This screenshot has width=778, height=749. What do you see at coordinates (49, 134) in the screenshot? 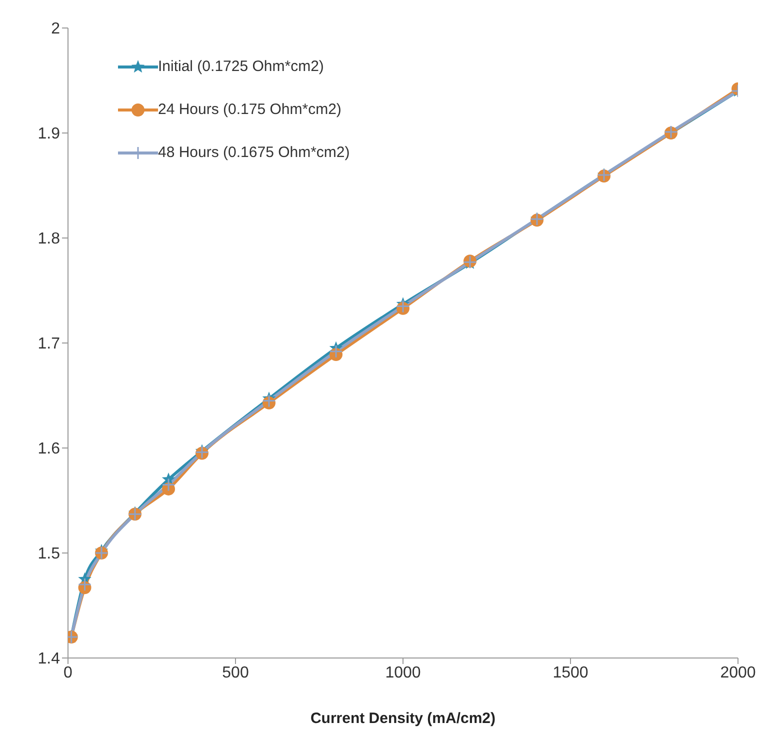
I see `y-tick-label: 1.9` at bounding box center [49, 134].